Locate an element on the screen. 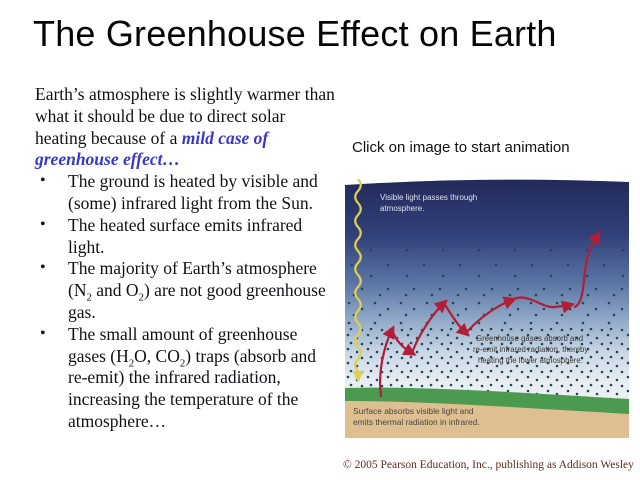 The height and width of the screenshot is (480, 640). sunlight-arrowhead is located at coordinates (358, 377).